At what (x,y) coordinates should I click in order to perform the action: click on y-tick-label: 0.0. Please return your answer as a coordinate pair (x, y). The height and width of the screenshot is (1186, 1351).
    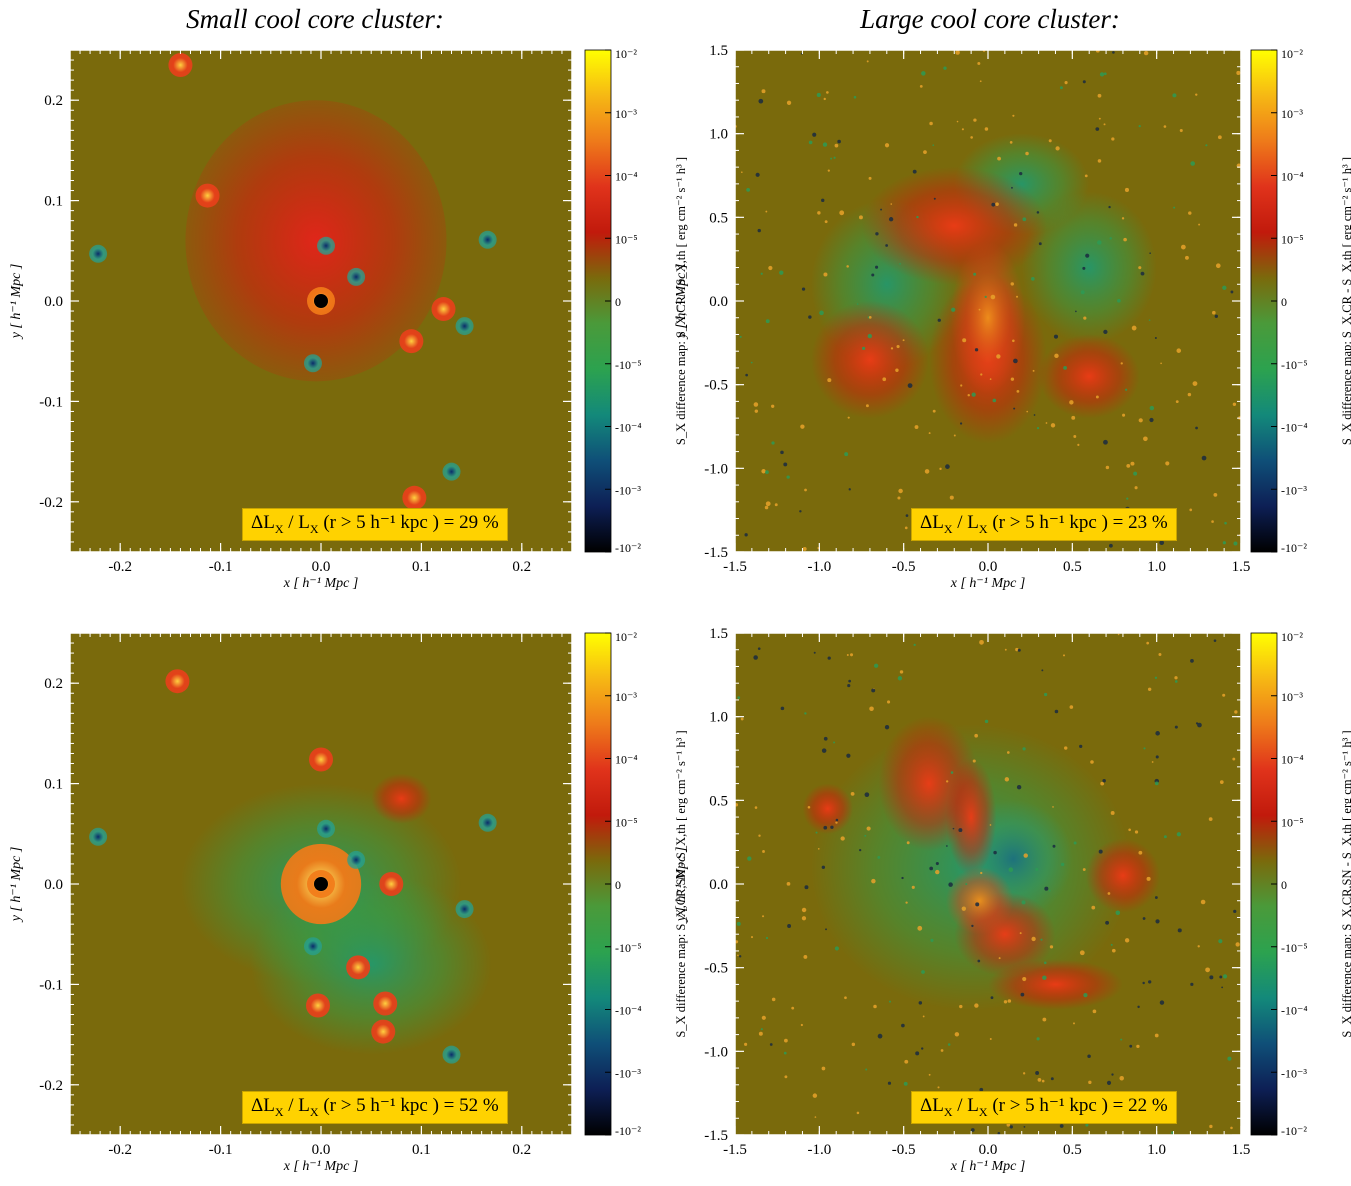
    Looking at the image, I should click on (718, 885).